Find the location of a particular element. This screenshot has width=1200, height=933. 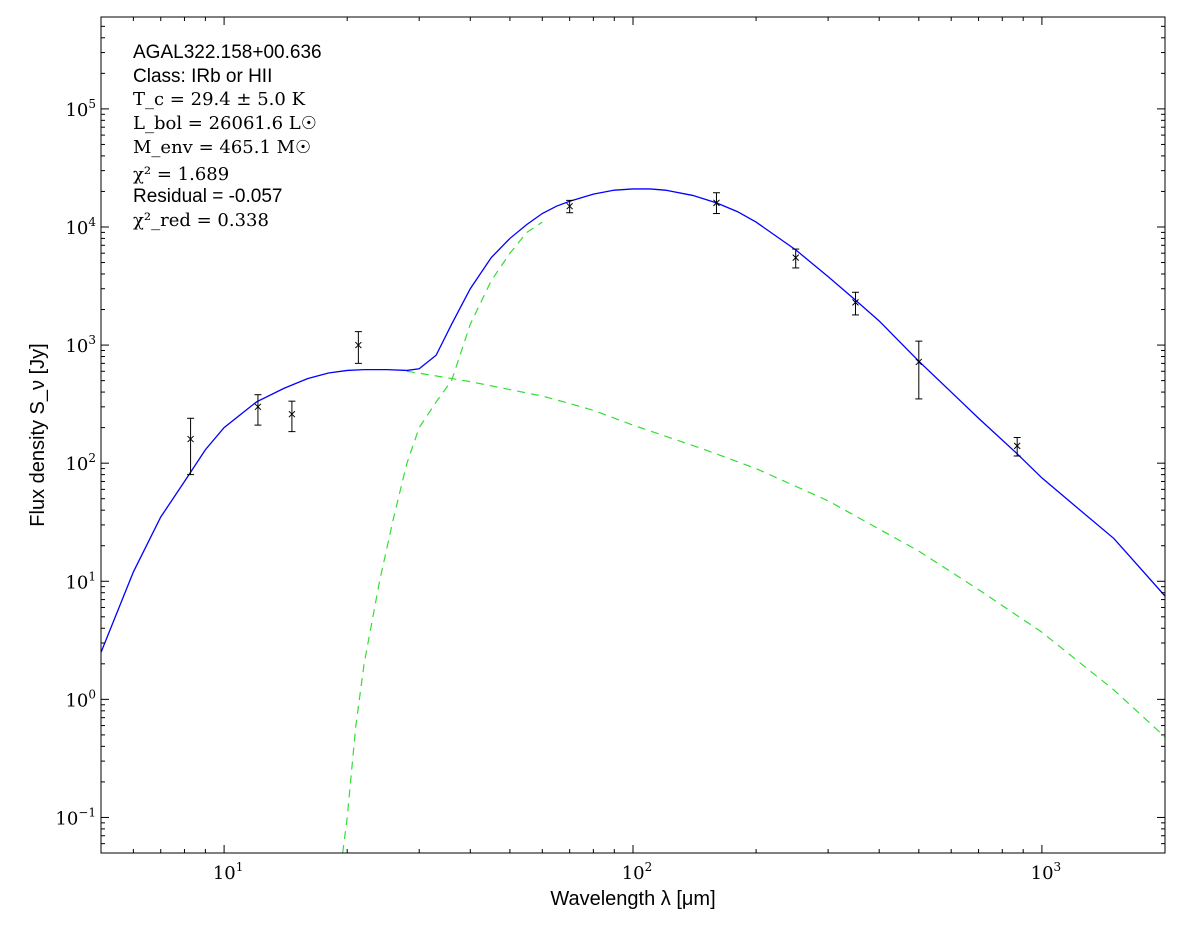

y-tick-label: 10³ is located at coordinates (80, 345).